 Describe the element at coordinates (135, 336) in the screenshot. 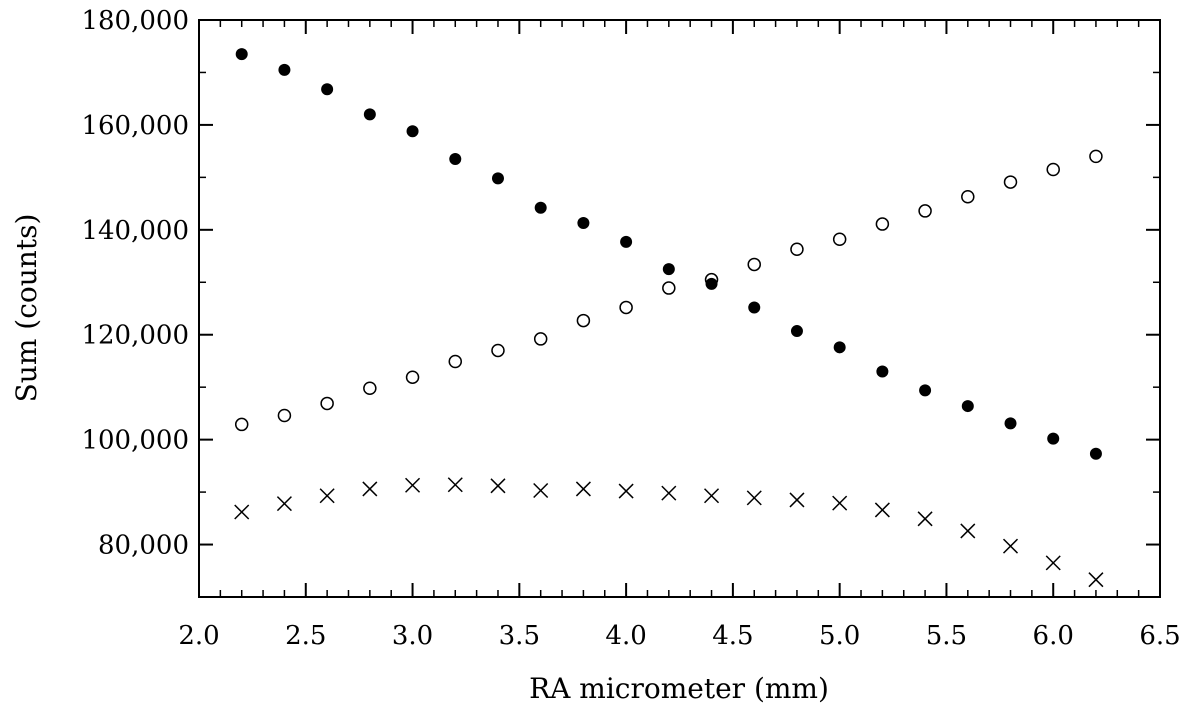

I see `y-tick-label: 120,000` at that location.